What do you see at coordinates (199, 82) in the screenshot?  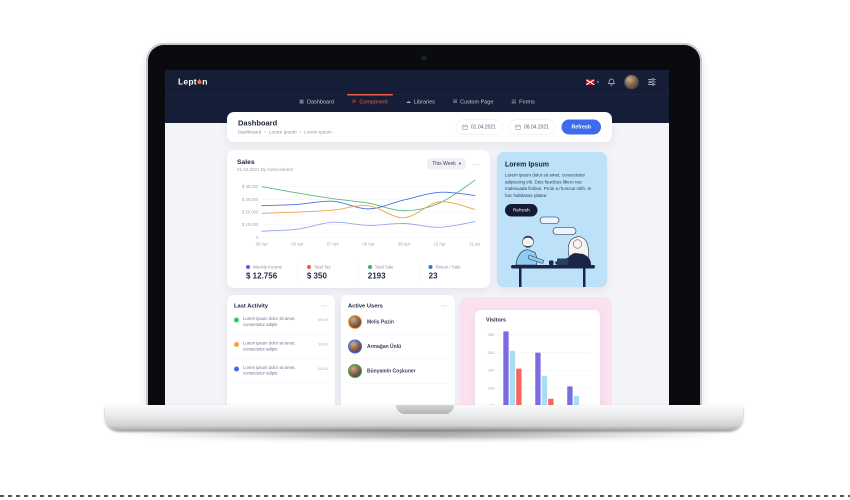 I see `logo-orange-dot` at bounding box center [199, 82].